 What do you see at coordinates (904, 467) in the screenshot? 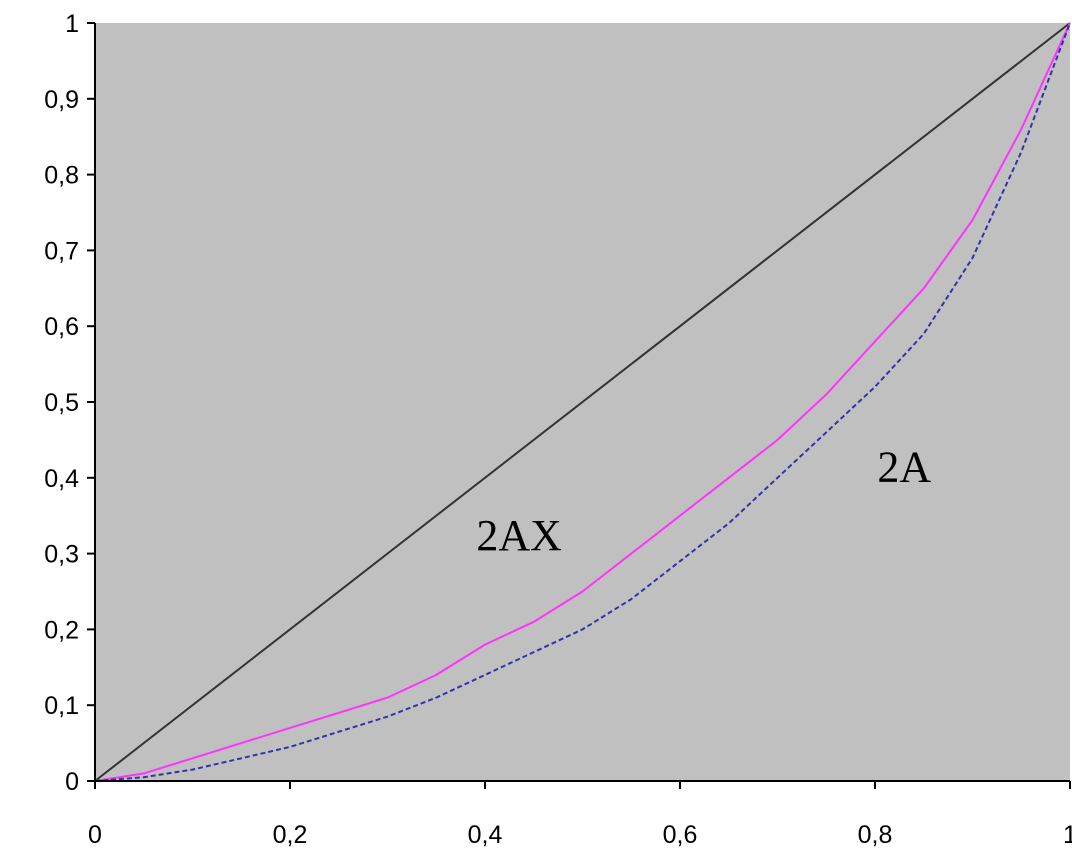
I see `series-annotation-label: 2A` at bounding box center [904, 467].